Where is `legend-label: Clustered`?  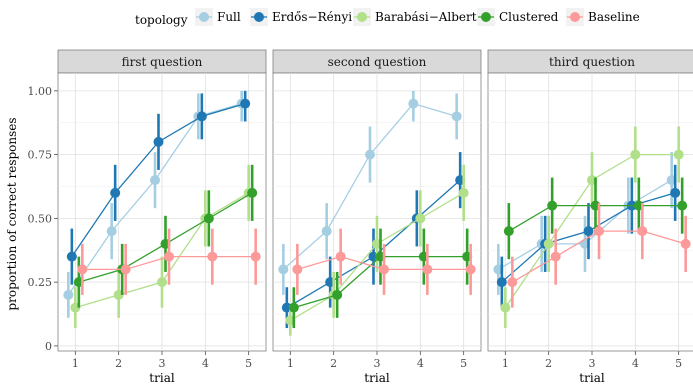
legend-label: Clustered is located at coordinates (529, 17).